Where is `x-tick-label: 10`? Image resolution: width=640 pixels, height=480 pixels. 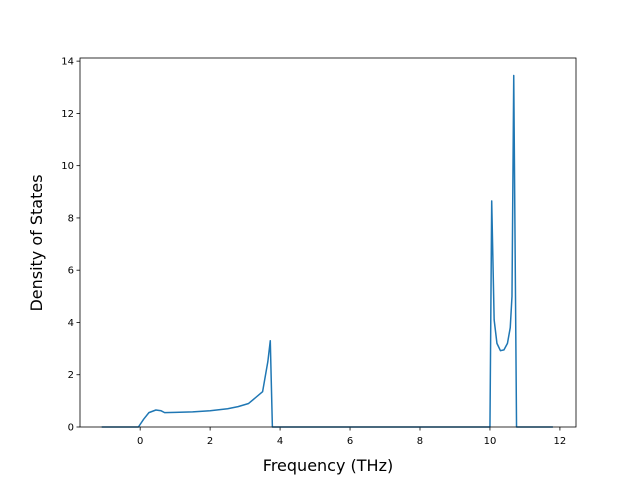
x-tick-label: 10 is located at coordinates (490, 441).